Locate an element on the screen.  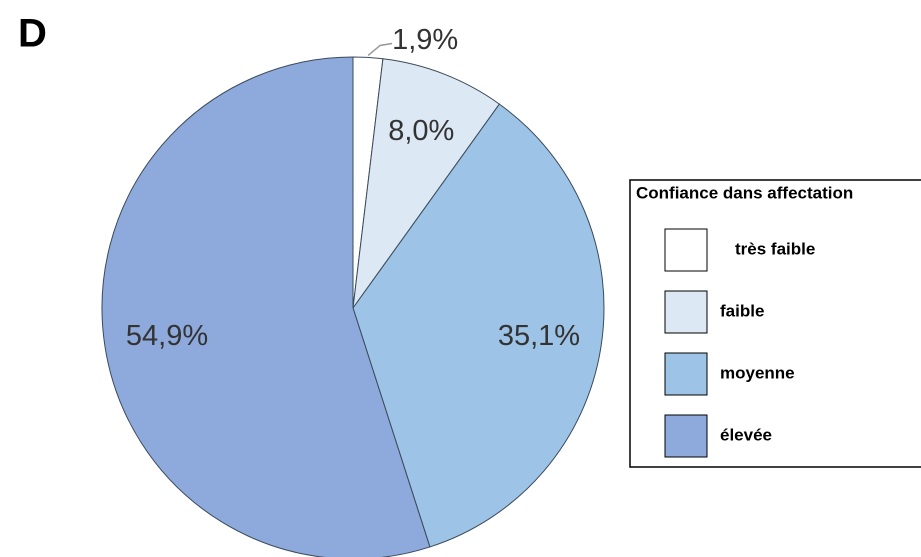
pie-slice is located at coordinates (426, 183).